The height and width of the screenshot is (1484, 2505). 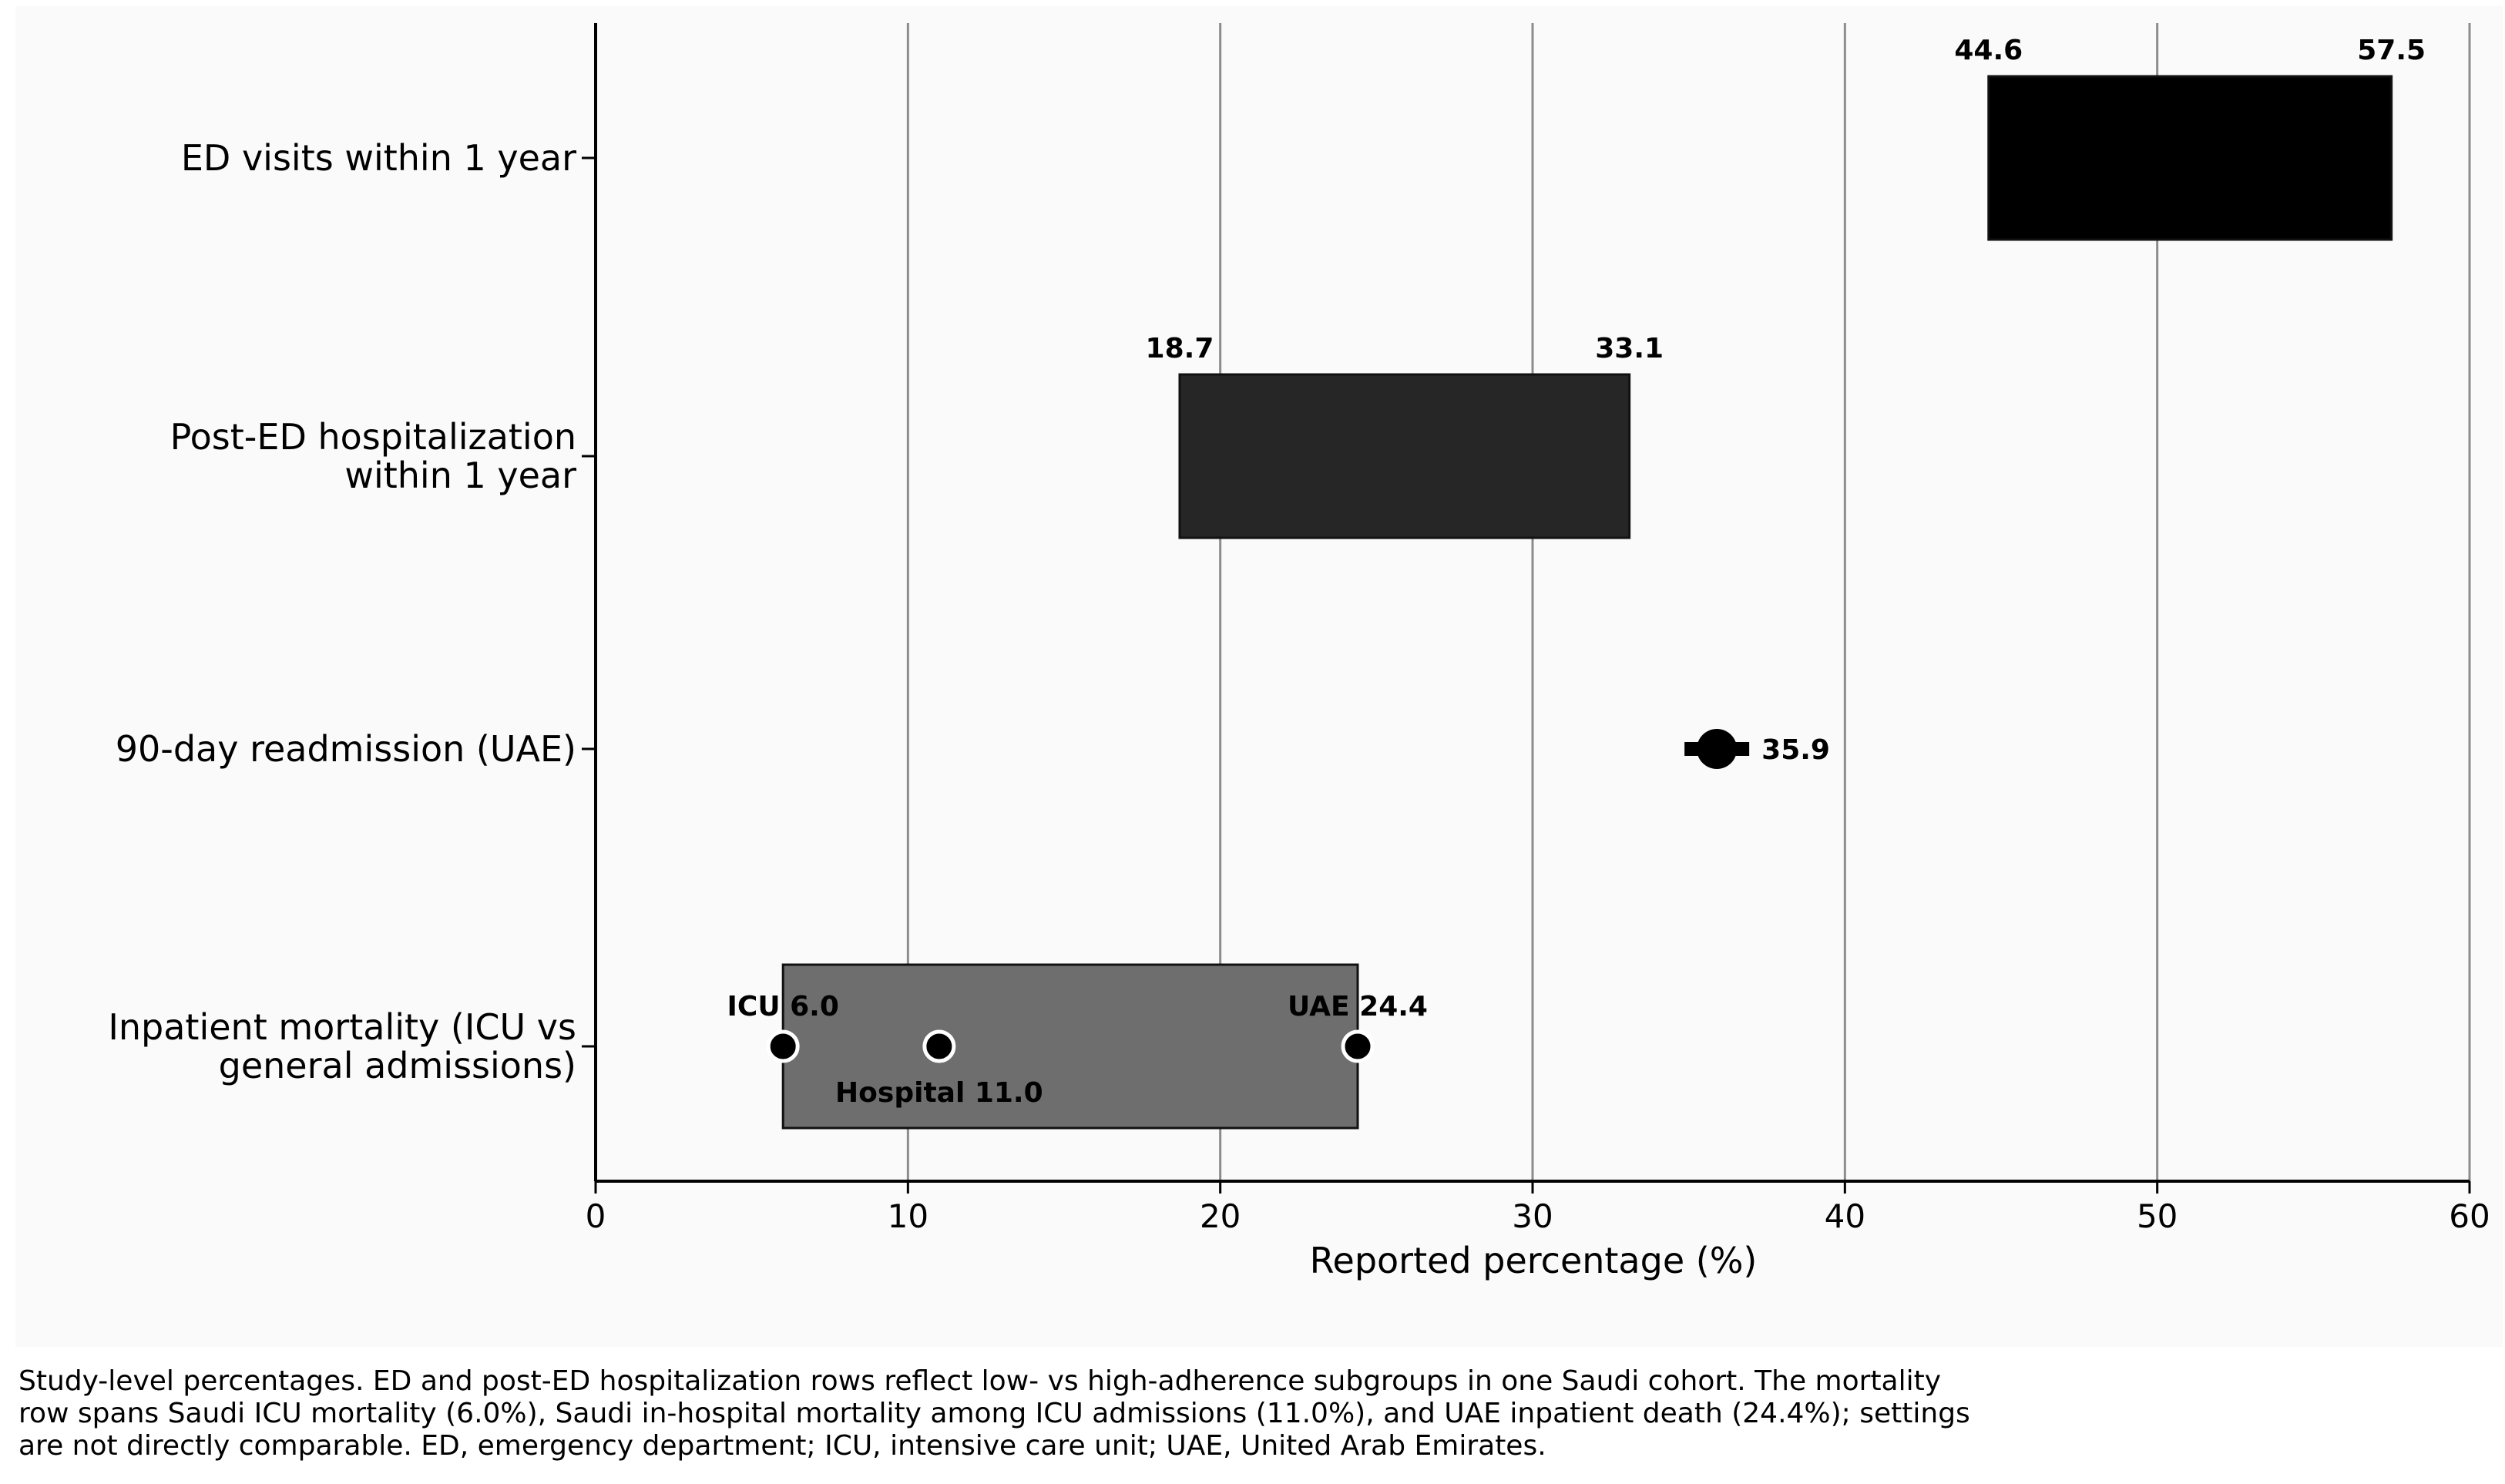 What do you see at coordinates (939, 1093) in the screenshot?
I see `point-label: Hospital 11.0` at bounding box center [939, 1093].